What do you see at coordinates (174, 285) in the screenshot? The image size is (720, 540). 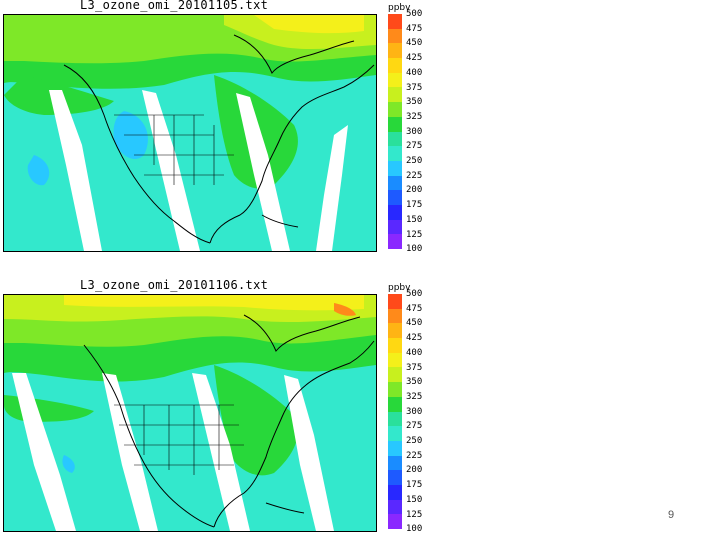 I see `map-title: L3_ozone_omi_20101106.txt` at bounding box center [174, 285].